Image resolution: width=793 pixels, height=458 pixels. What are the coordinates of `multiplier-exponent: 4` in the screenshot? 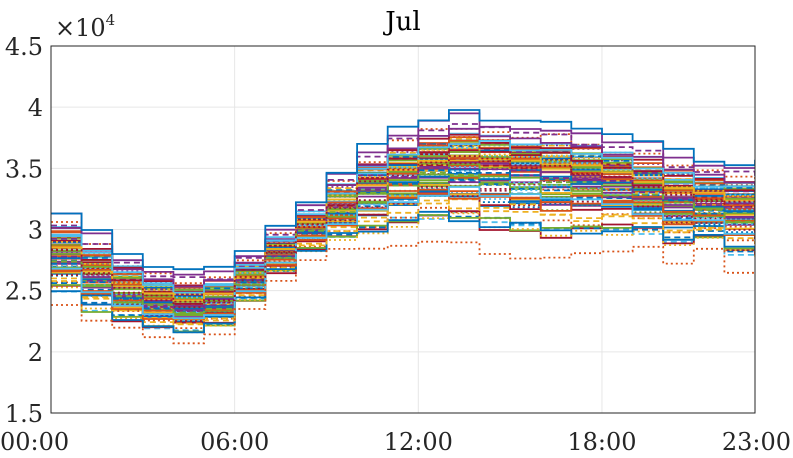 It's located at (111, 20).